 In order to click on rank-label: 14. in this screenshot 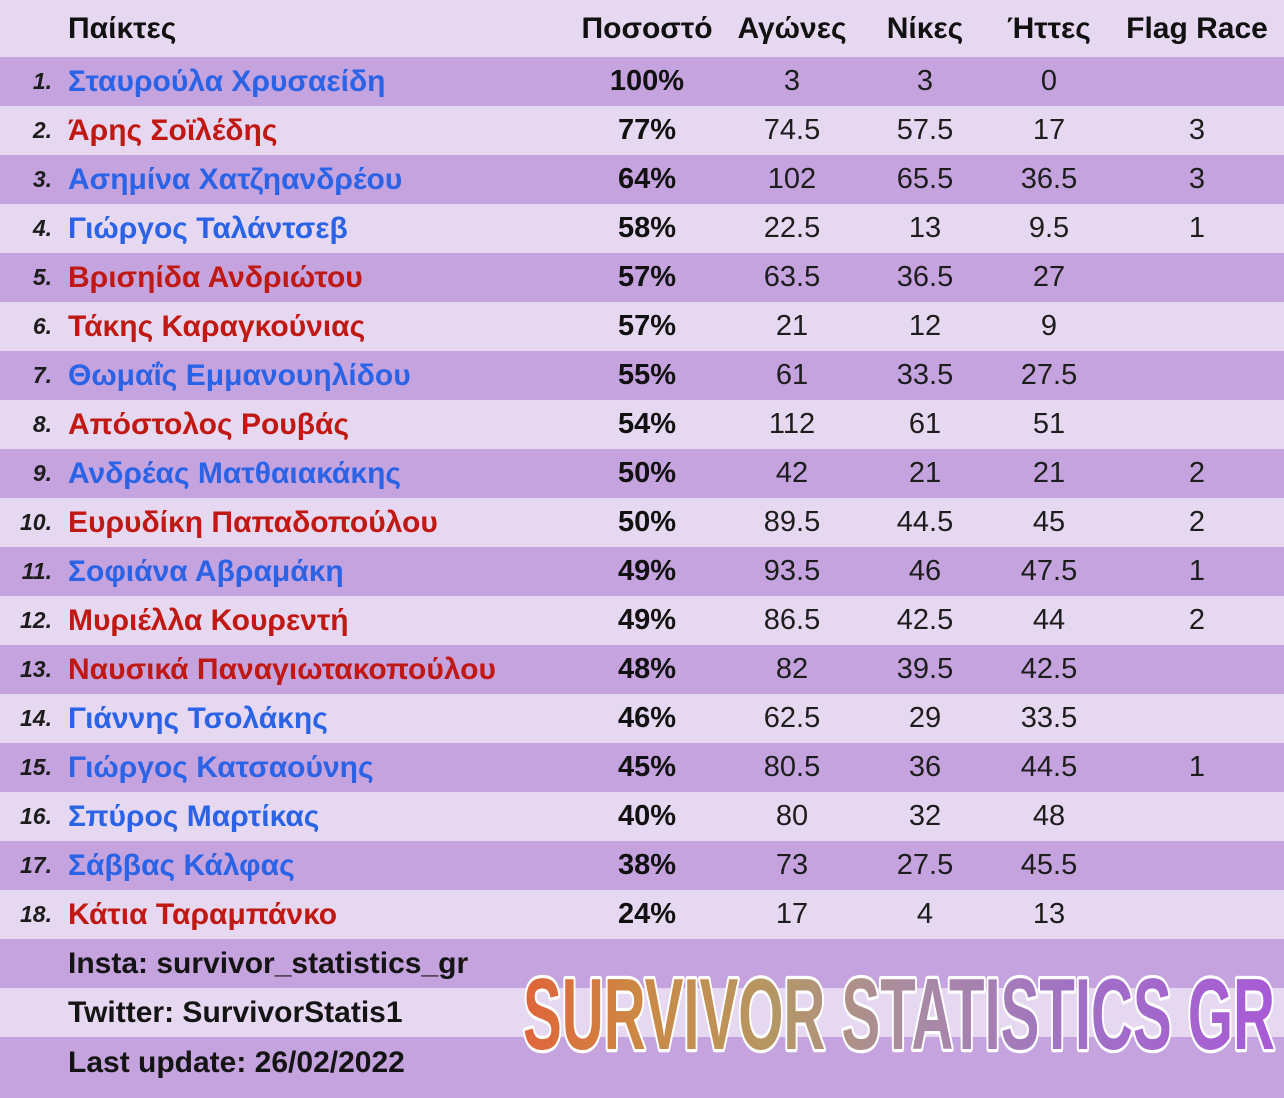, I will do `click(36, 718)`.